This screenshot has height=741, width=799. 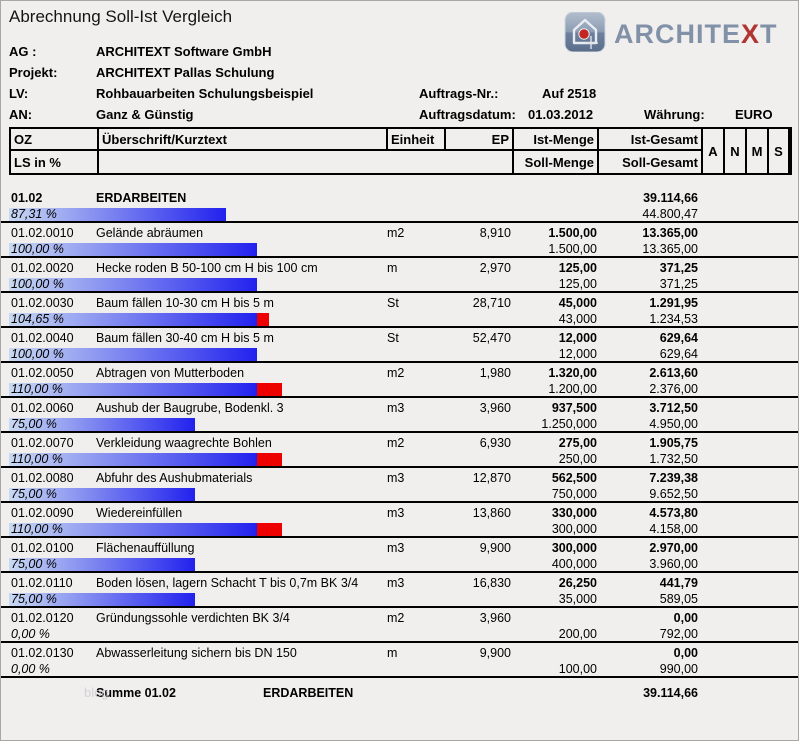 What do you see at coordinates (556, 140) in the screenshot?
I see `col-ist-menge: Ist-Menge` at bounding box center [556, 140].